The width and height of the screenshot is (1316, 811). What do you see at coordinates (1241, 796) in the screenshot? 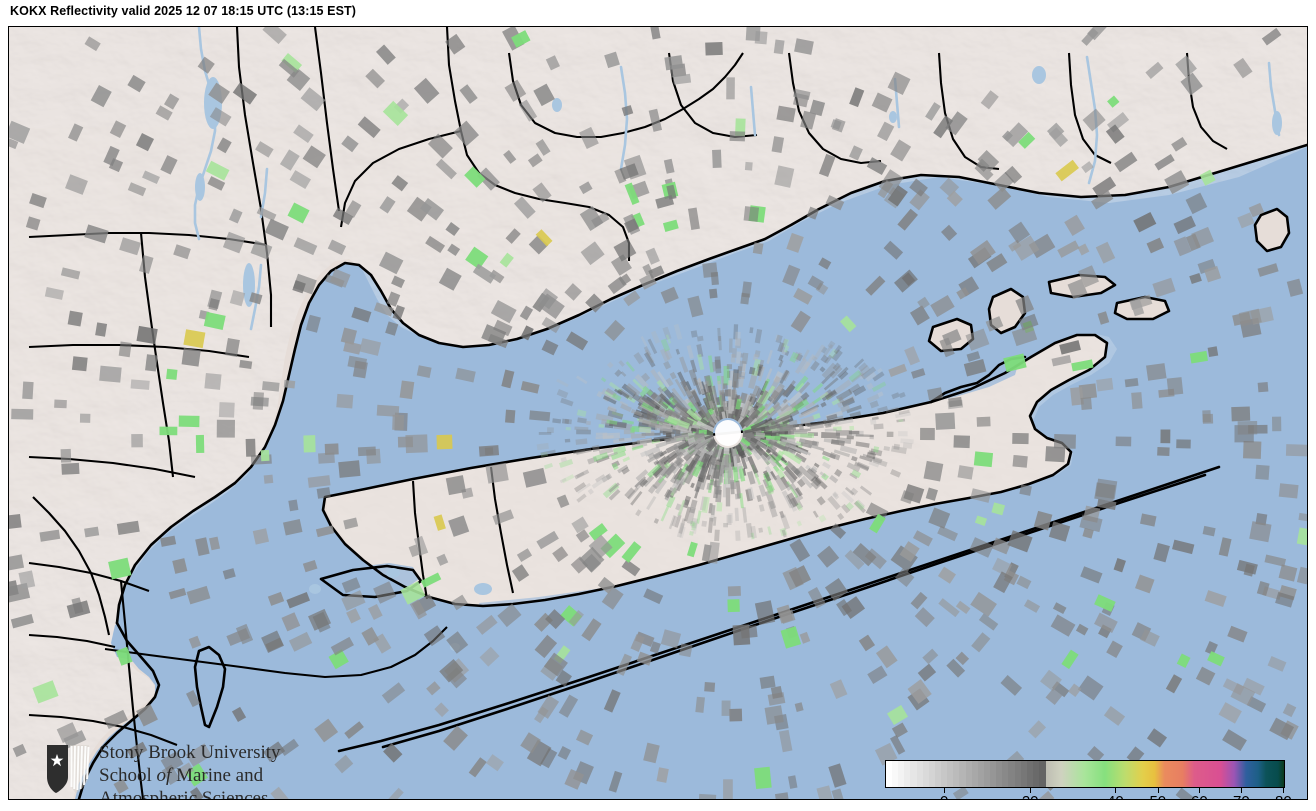
I see `colorbar-tick-label: 70` at bounding box center [1241, 796].